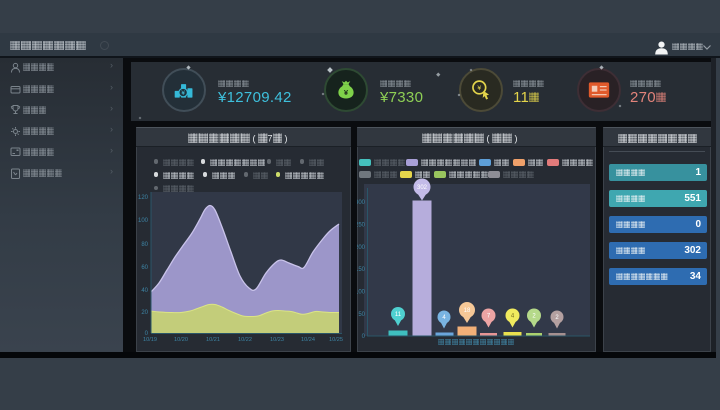 This screenshot has width=720, height=410. I want to click on svg-text: 10/23, so click(277, 340).